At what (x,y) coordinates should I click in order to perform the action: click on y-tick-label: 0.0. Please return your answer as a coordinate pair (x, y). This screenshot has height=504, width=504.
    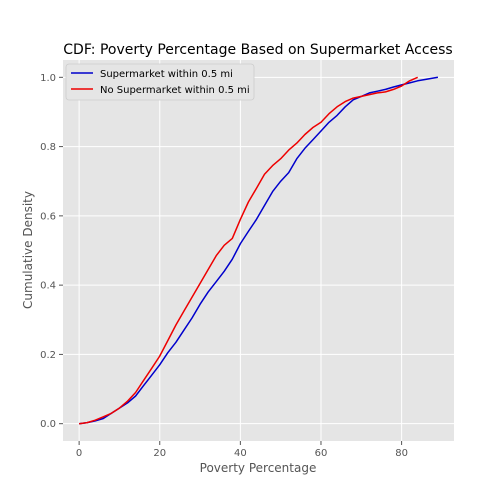
    Looking at the image, I should click on (48, 424).